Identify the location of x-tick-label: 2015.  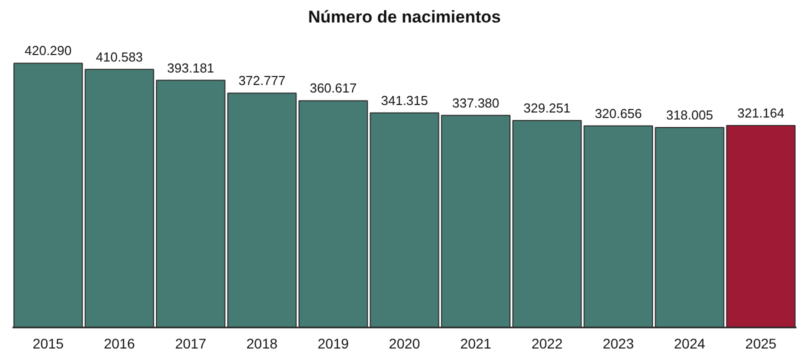
(48, 343).